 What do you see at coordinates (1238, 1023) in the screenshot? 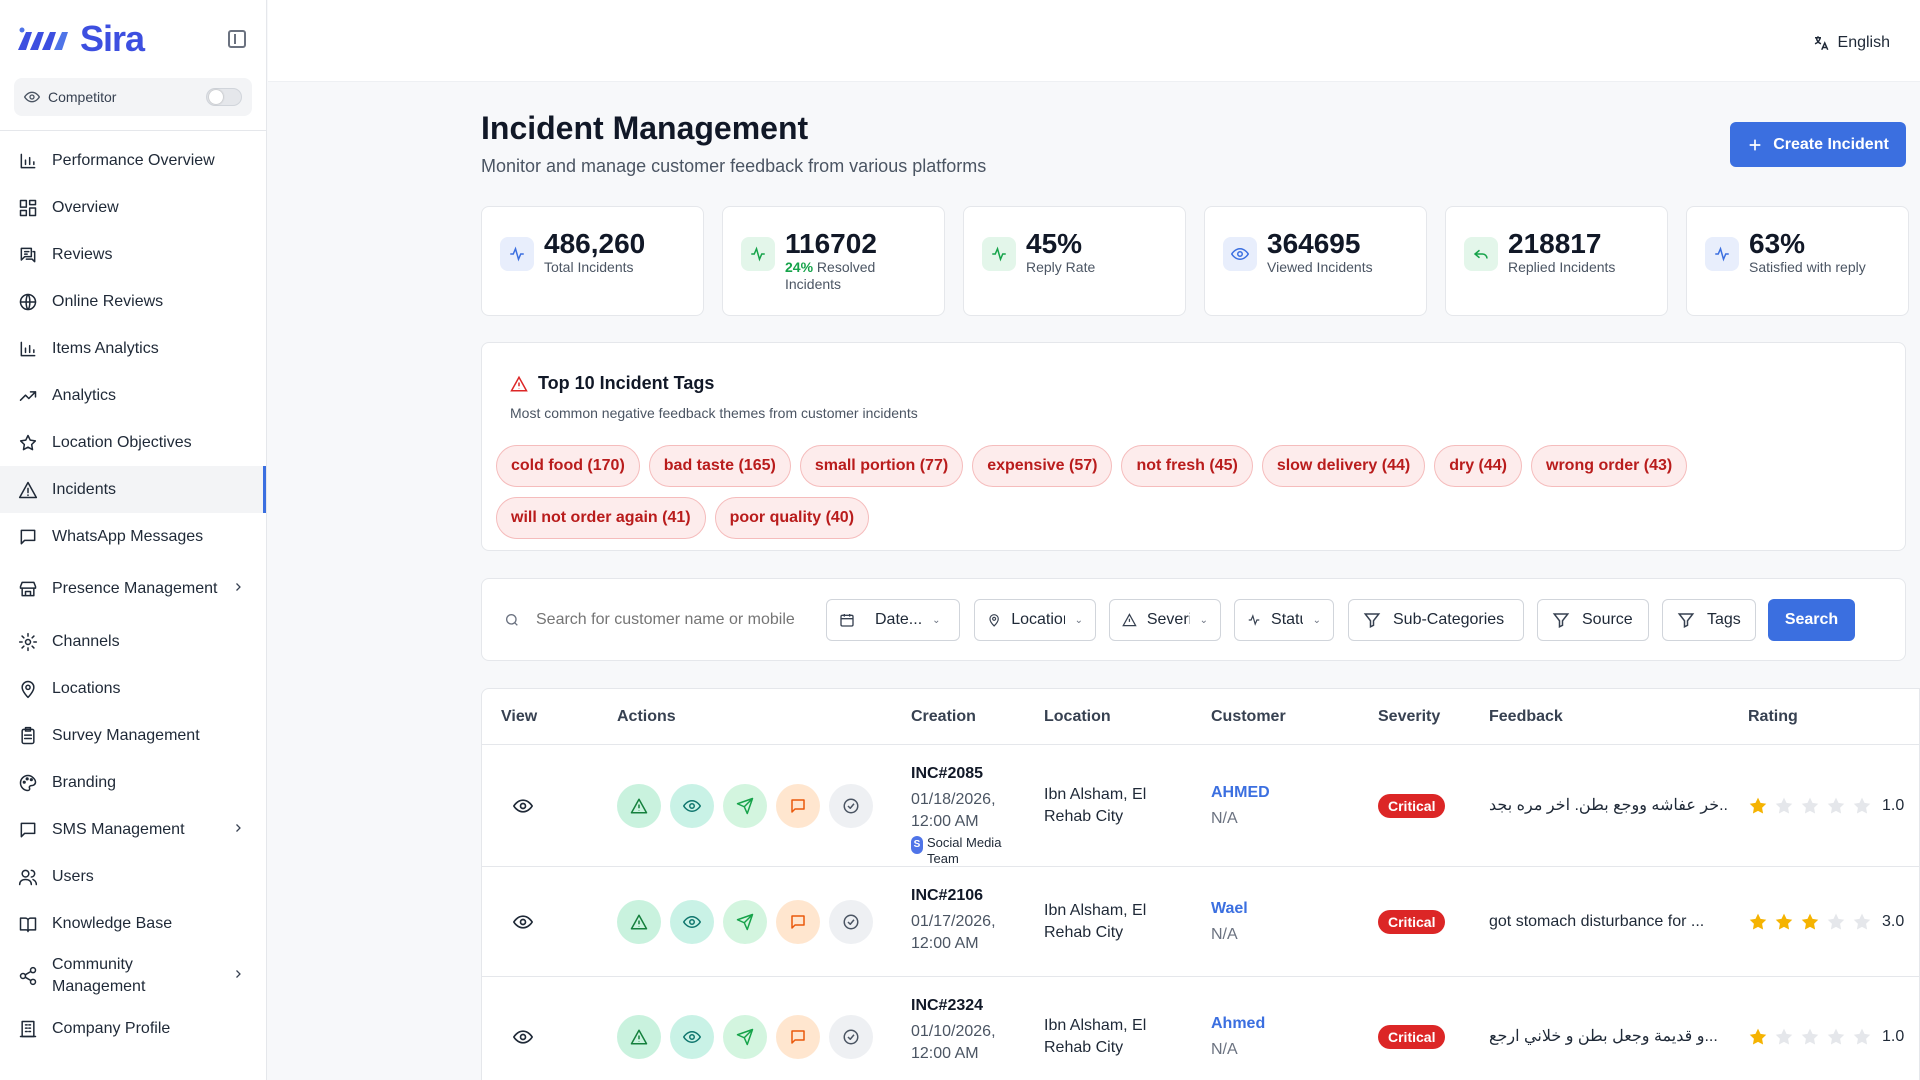
I see `customer-name-link: Ahmed` at bounding box center [1238, 1023].